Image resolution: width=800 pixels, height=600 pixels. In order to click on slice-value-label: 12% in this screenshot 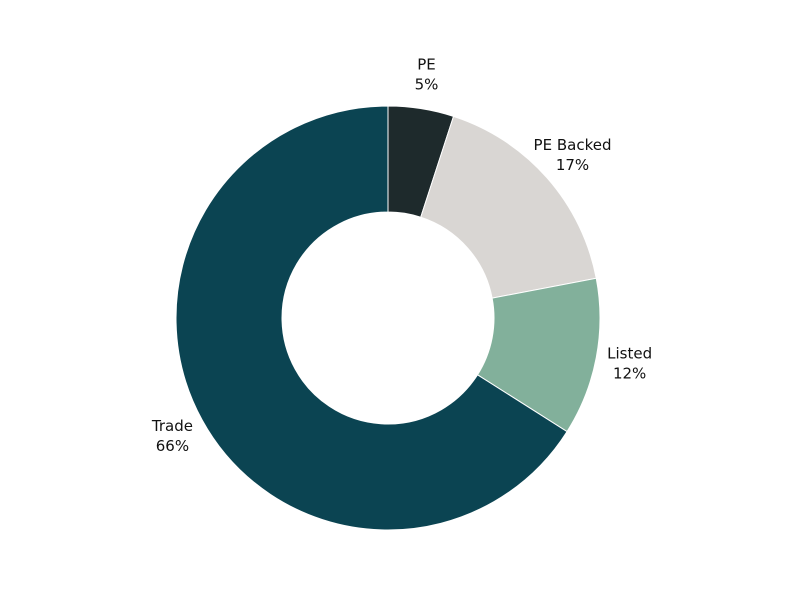, I will do `click(629, 374)`.